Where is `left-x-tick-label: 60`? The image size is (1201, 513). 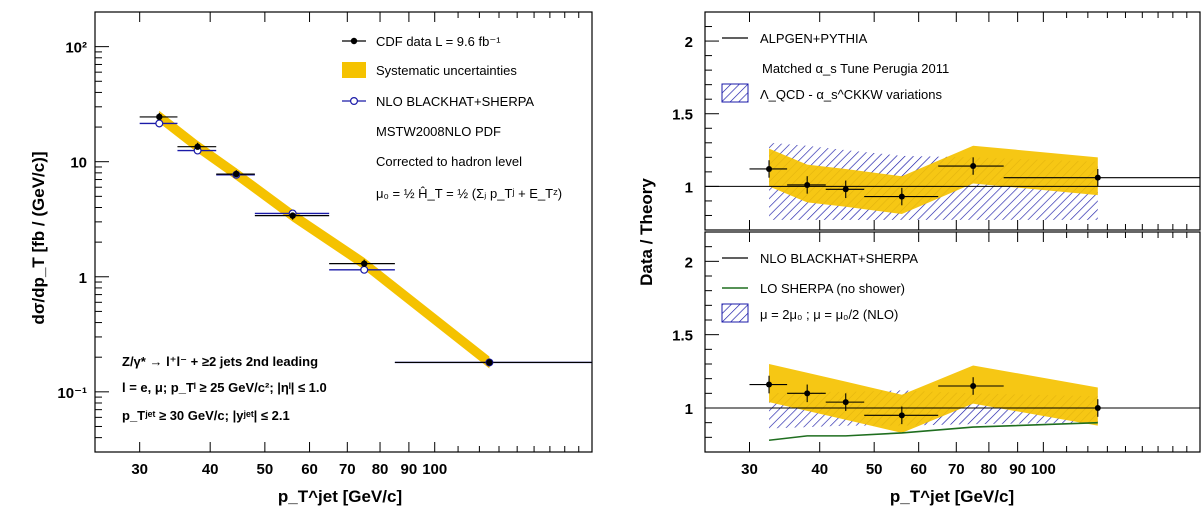 left-x-tick-label: 60 is located at coordinates (309, 469).